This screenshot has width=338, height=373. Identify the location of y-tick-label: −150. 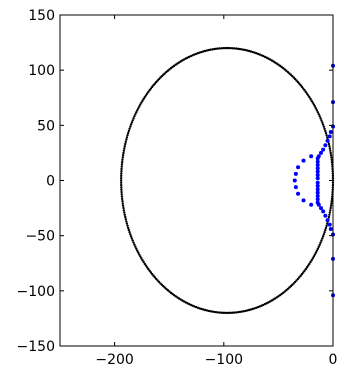
(36, 347).